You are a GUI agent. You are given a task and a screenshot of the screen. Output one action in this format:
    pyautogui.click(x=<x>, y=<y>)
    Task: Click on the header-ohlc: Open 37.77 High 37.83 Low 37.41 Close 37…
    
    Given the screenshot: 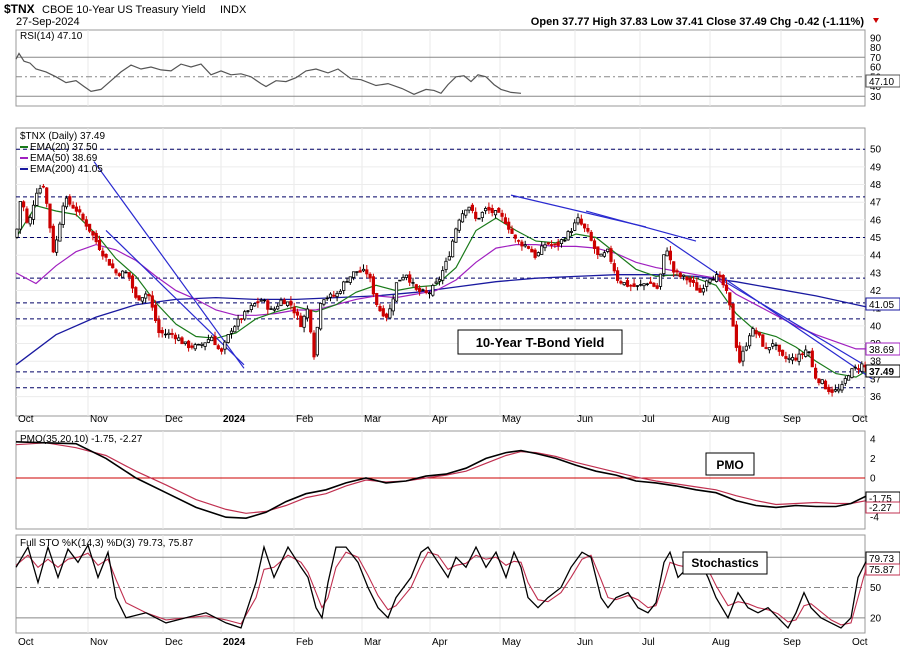 What is the action you would take?
    pyautogui.click(x=698, y=22)
    